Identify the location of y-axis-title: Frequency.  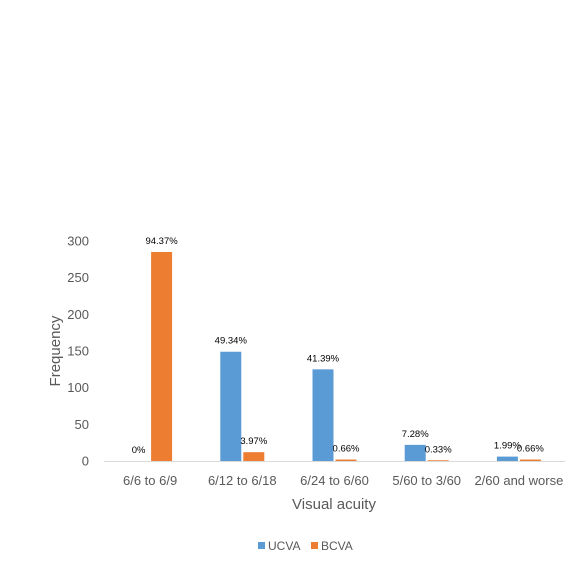
(55, 350).